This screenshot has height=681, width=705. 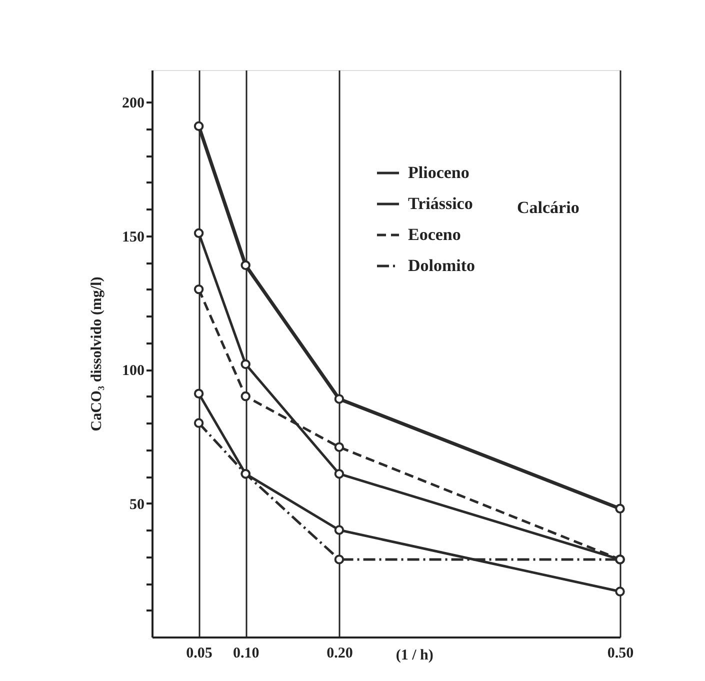 What do you see at coordinates (133, 104) in the screenshot?
I see `y-tick-label: 200` at bounding box center [133, 104].